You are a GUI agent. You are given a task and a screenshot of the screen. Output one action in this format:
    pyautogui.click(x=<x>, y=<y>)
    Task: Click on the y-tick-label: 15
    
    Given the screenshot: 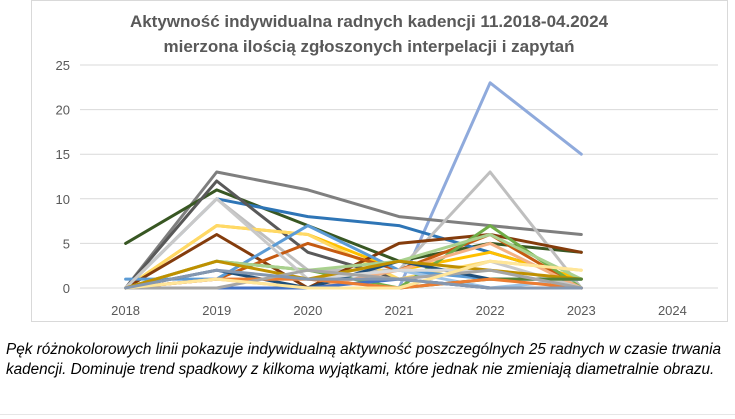 What is the action you would take?
    pyautogui.click(x=63, y=154)
    